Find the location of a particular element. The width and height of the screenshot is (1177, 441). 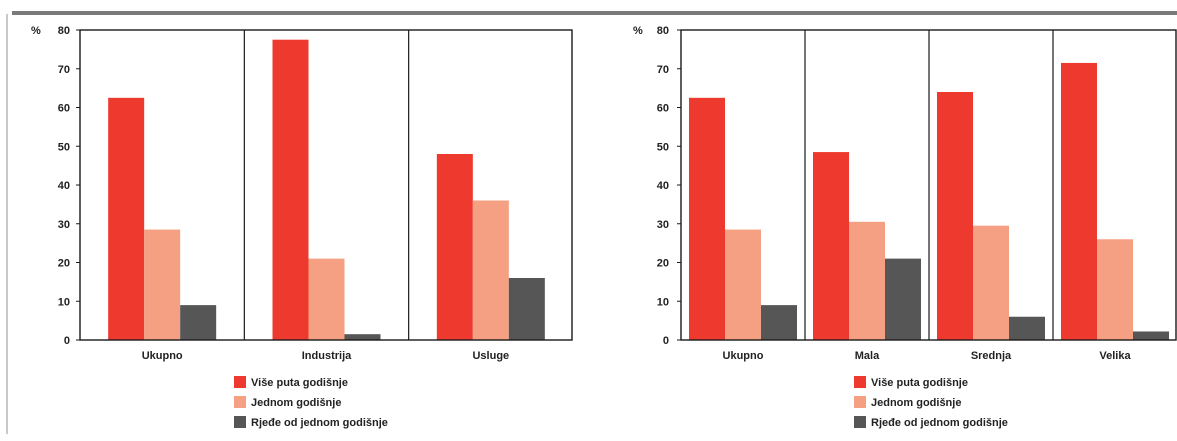

x-category-label: Industrija is located at coordinates (327, 356).